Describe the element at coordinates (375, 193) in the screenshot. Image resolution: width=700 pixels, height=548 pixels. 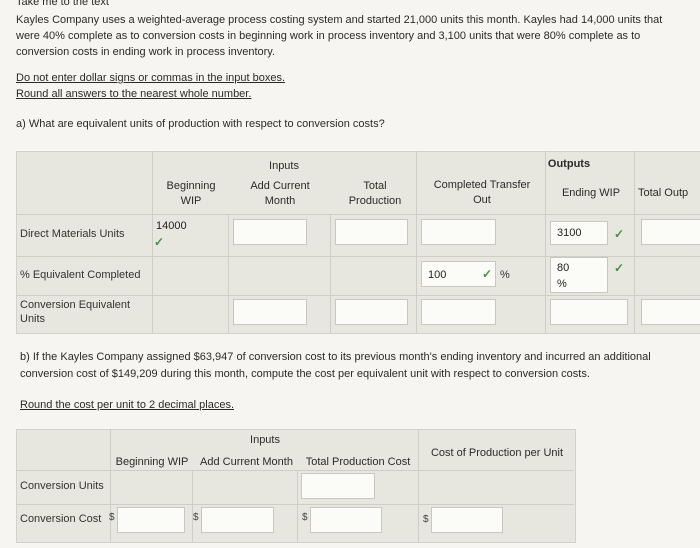
I see `col-header-total-production: Total Production` at that location.